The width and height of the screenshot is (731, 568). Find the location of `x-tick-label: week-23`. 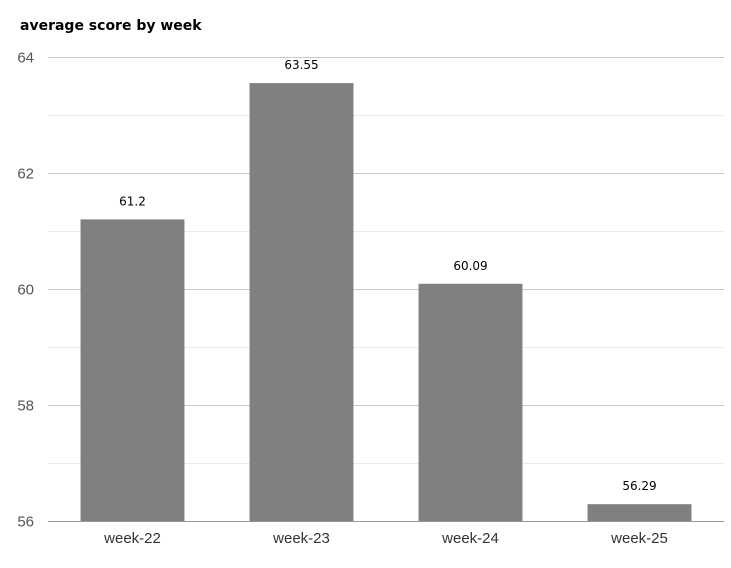

x-tick-label: week-23 is located at coordinates (301, 538).